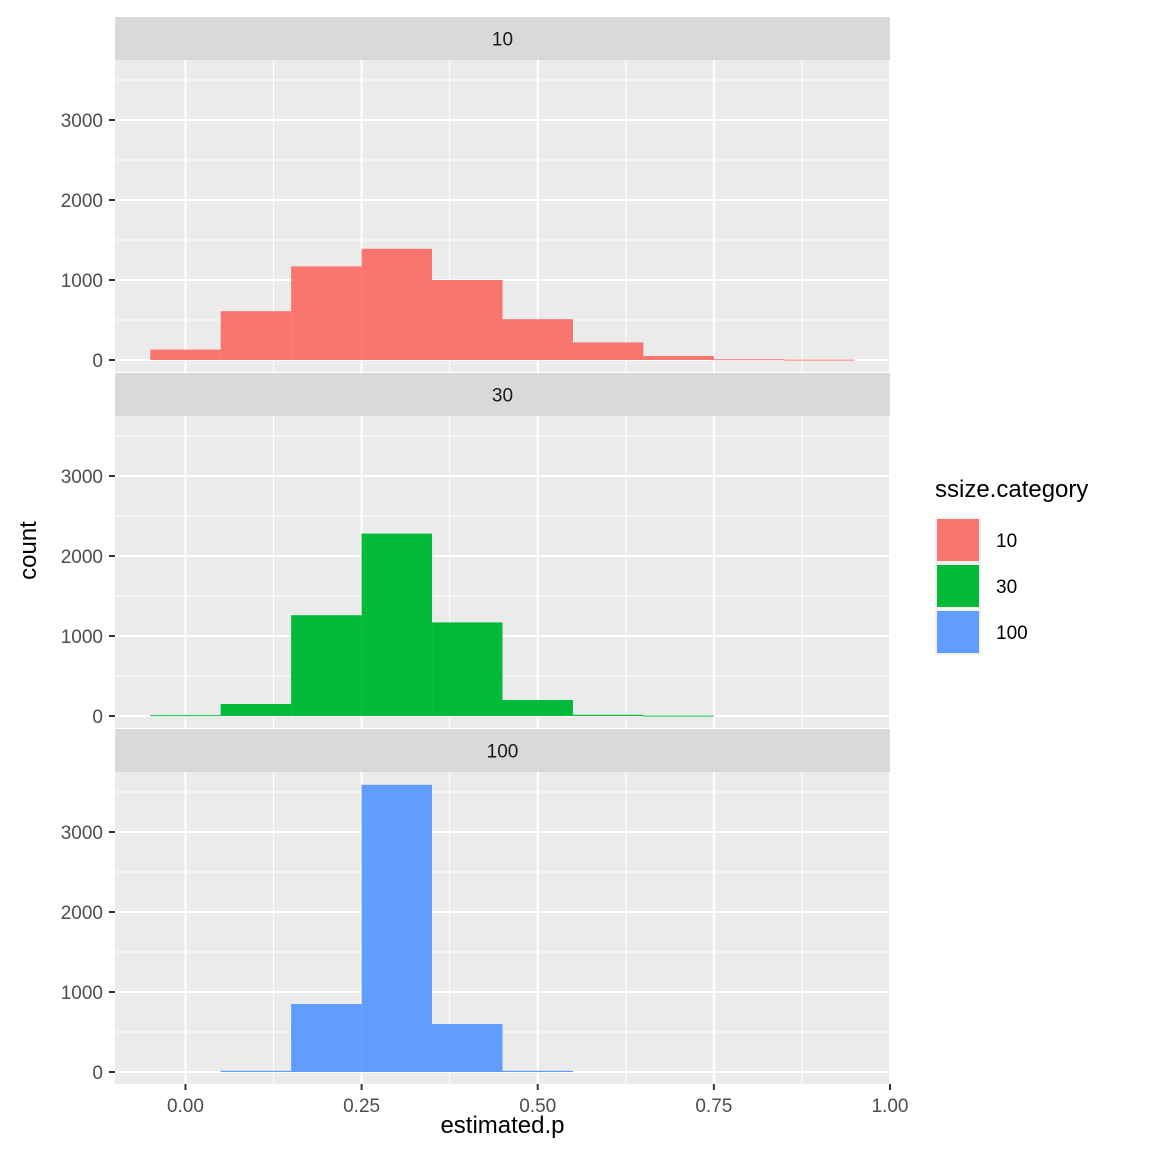 The width and height of the screenshot is (1152, 1152). I want to click on facet-strip-label: 100, so click(503, 752).